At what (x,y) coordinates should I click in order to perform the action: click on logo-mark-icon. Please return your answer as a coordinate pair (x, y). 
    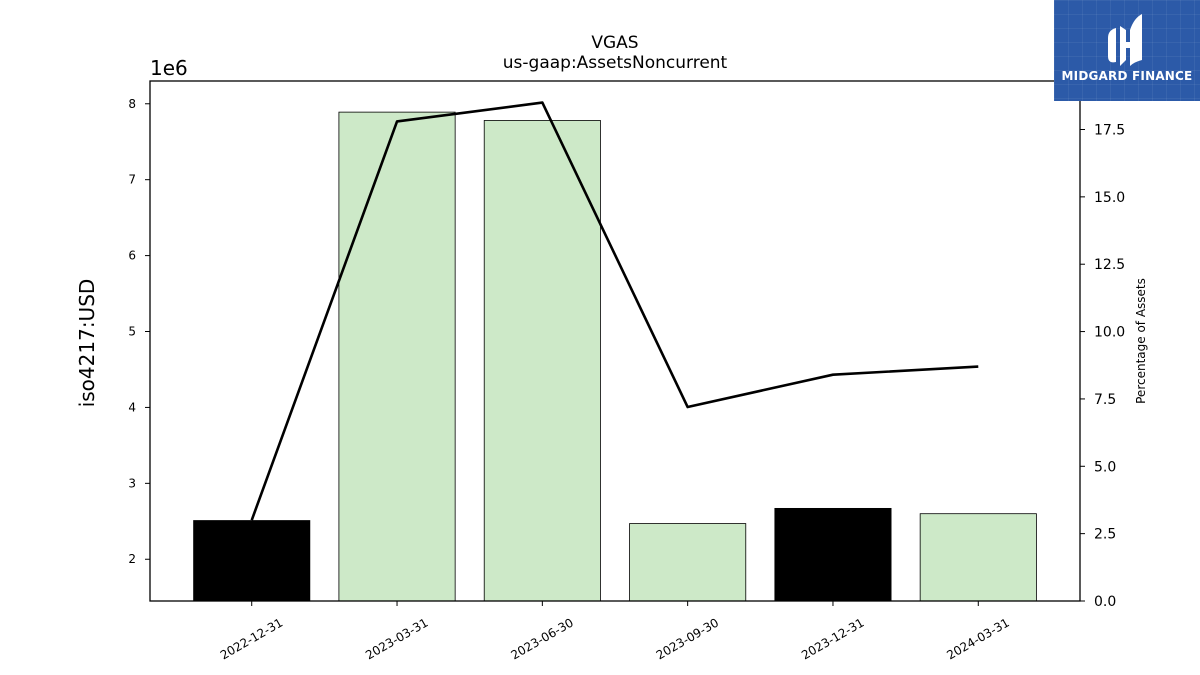
    Looking at the image, I should click on (1125, 40).